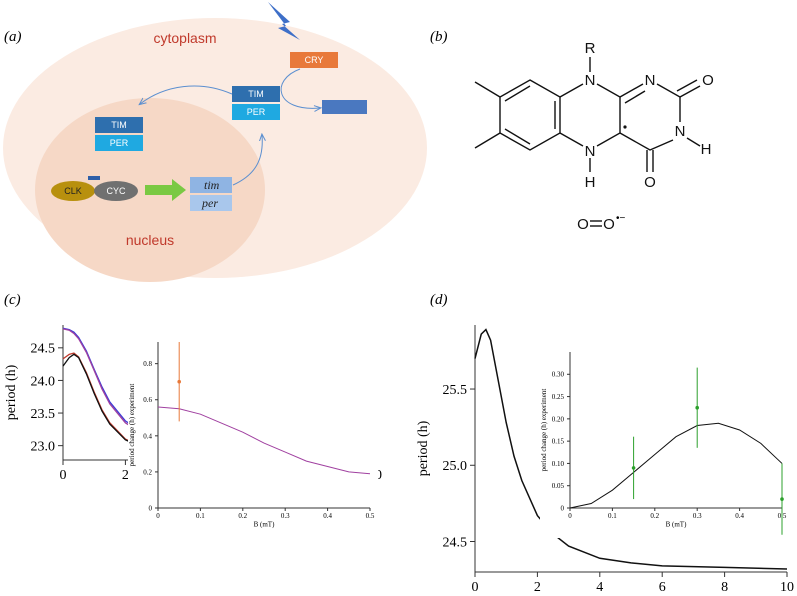 The width and height of the screenshot is (797, 596). What do you see at coordinates (43, 447) in the screenshot?
I see `y-tick-label: 23.0` at bounding box center [43, 447].